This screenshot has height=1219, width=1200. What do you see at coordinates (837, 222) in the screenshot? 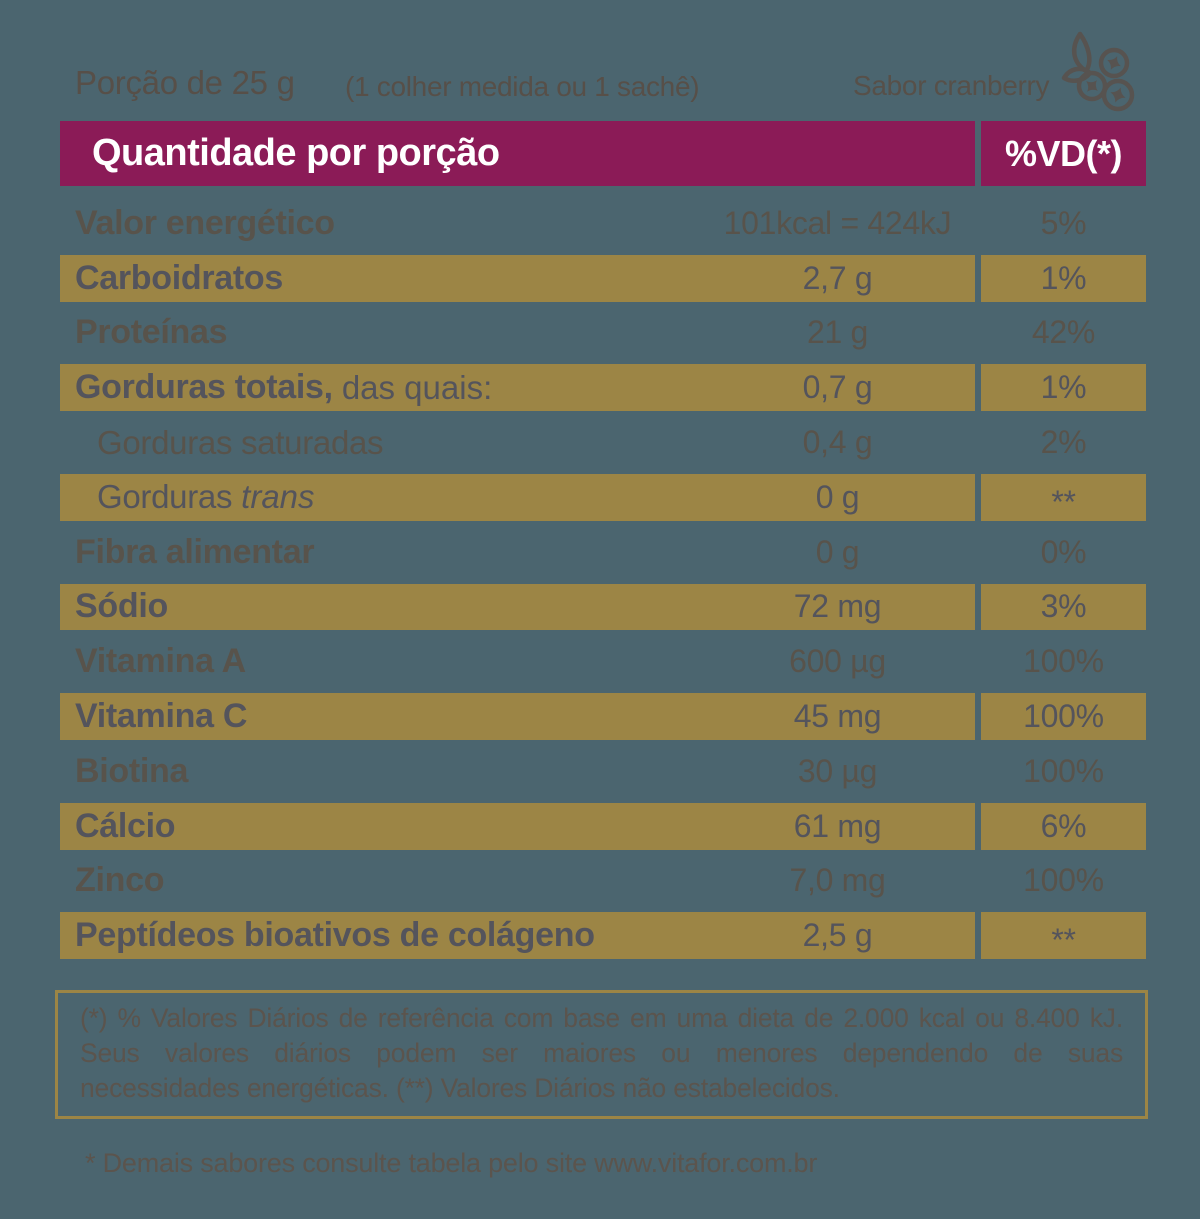
I see `row-value: 101kcal = 424kJ` at bounding box center [837, 222].